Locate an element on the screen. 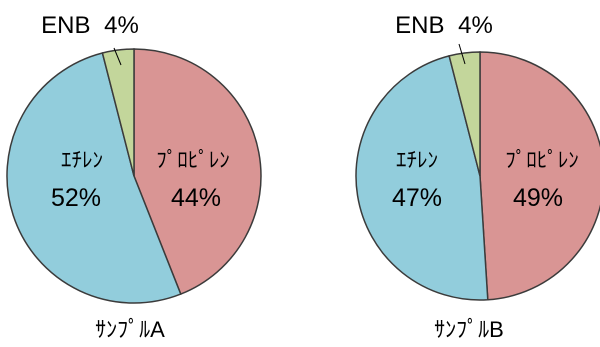  slice-value-enb-a: 4% is located at coordinates (121, 25).